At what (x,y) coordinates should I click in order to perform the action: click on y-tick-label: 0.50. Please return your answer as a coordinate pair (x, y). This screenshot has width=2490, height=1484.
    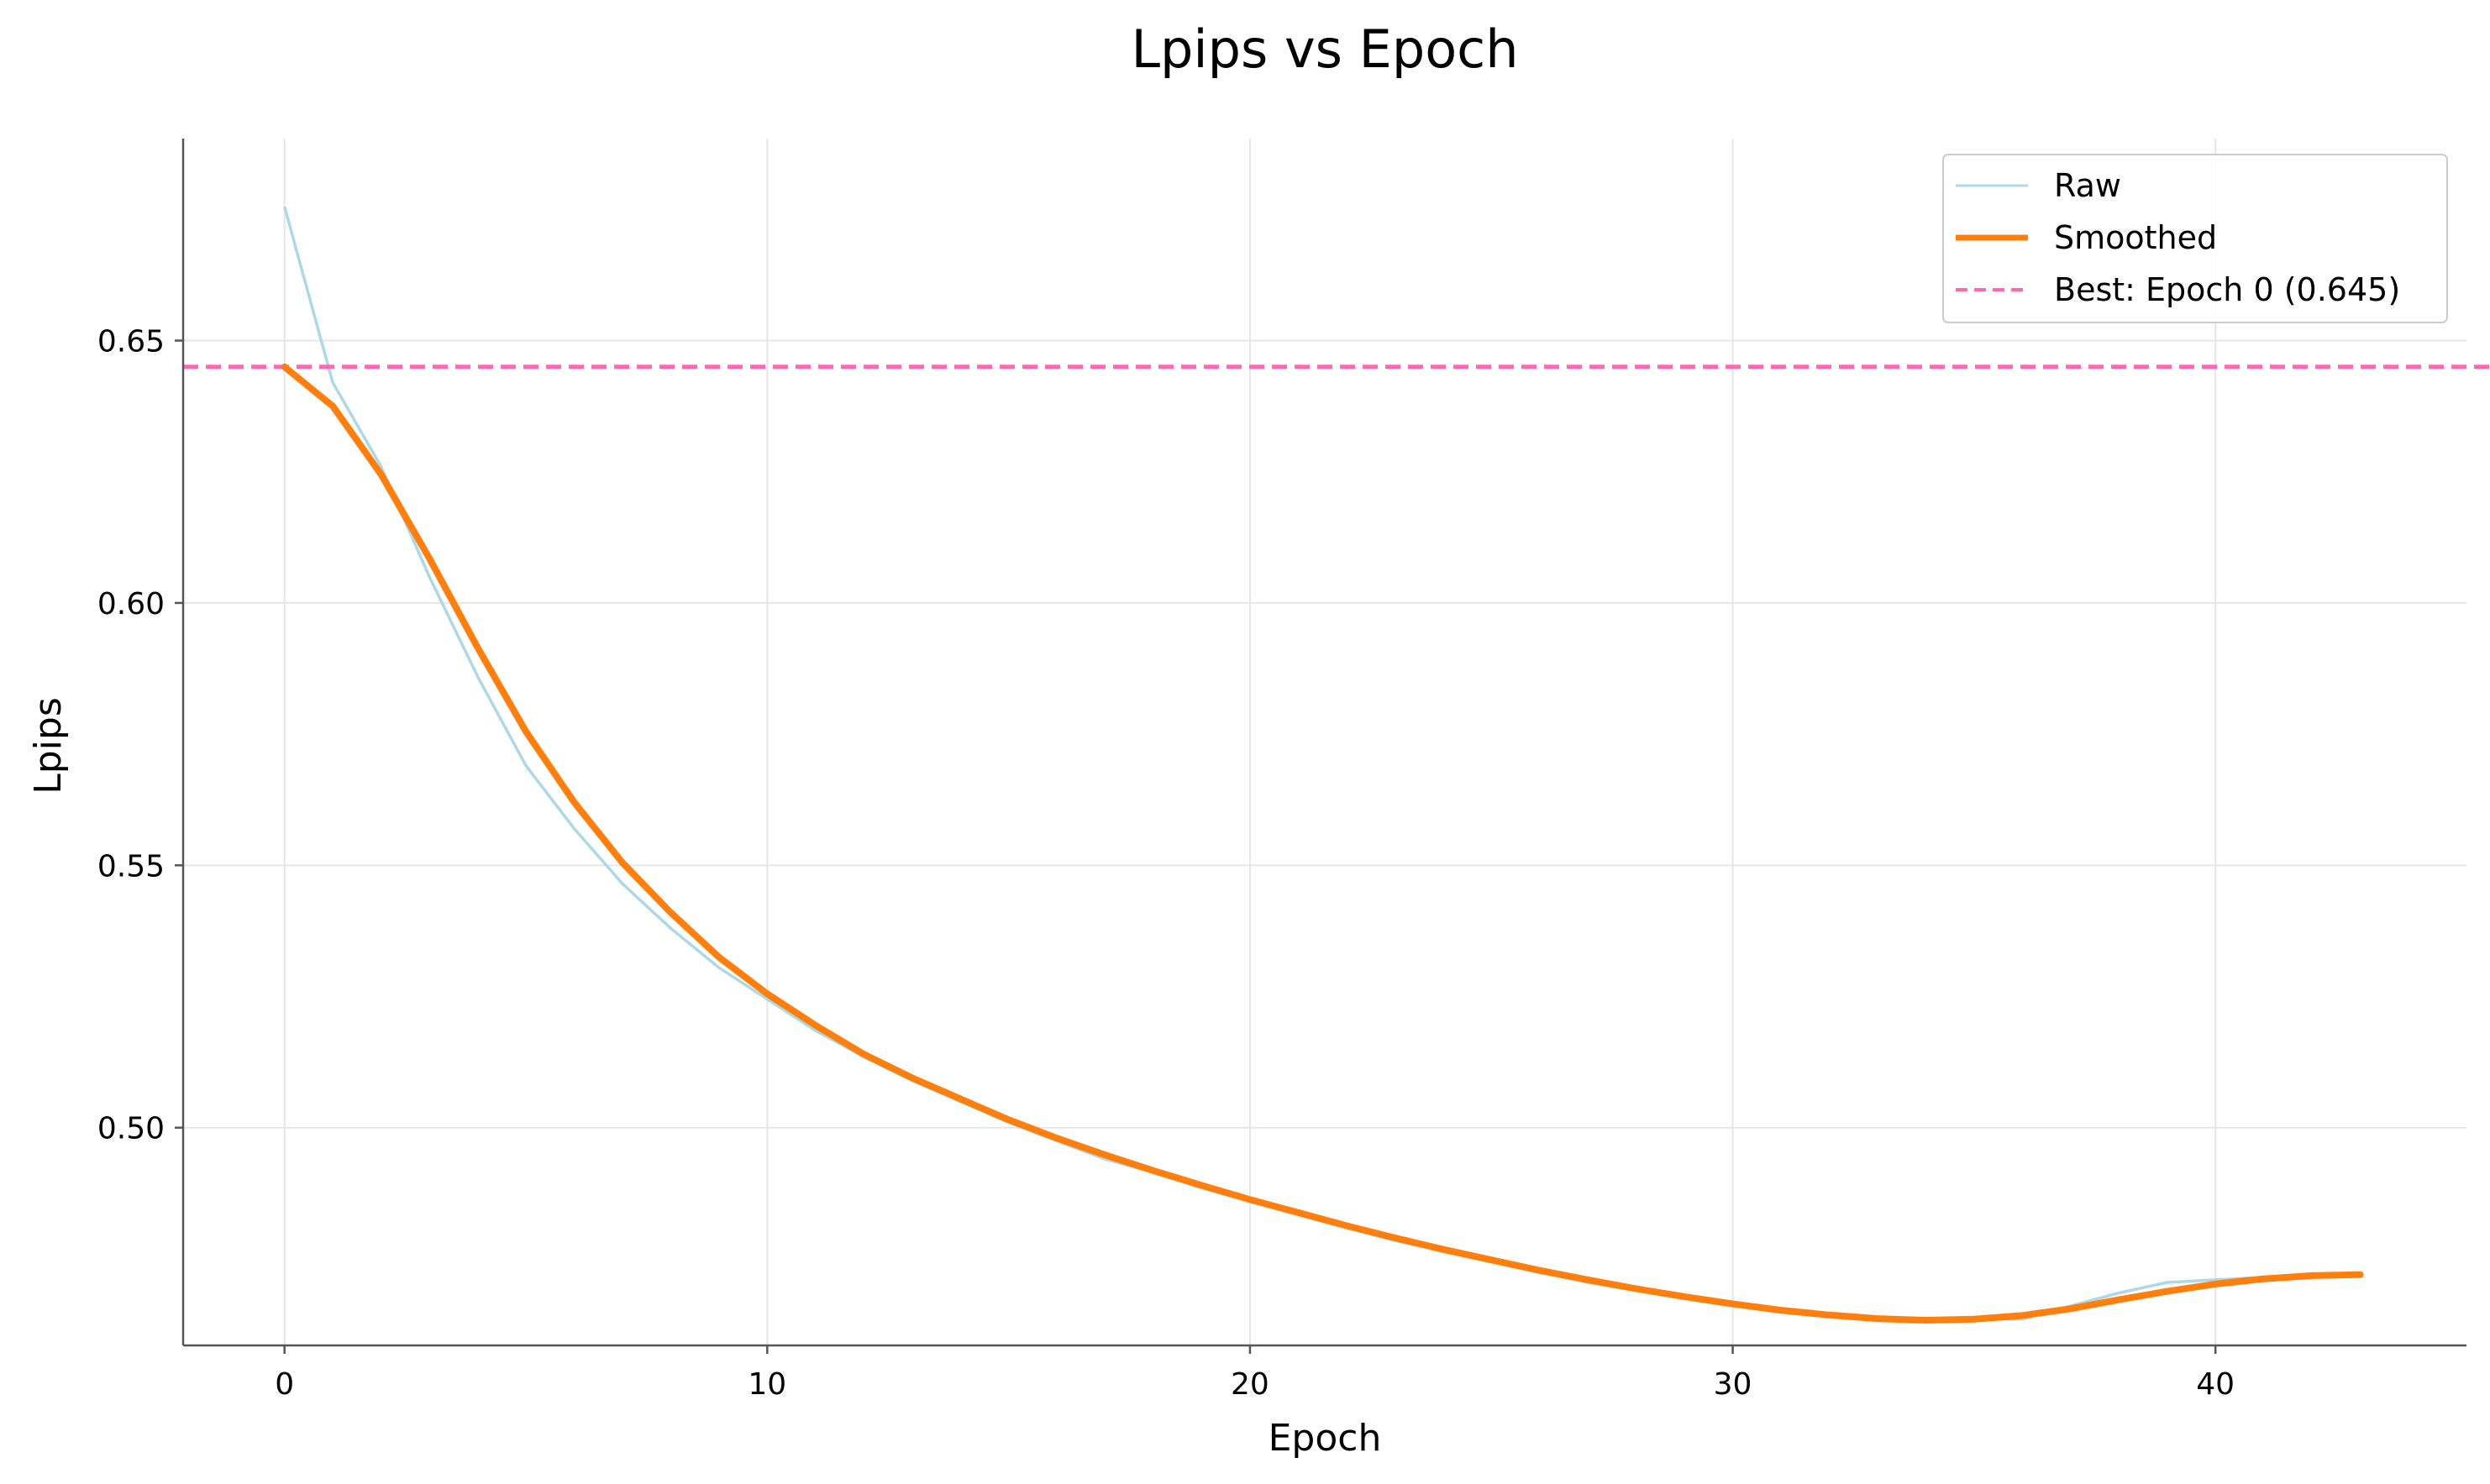
    Looking at the image, I should click on (131, 1129).